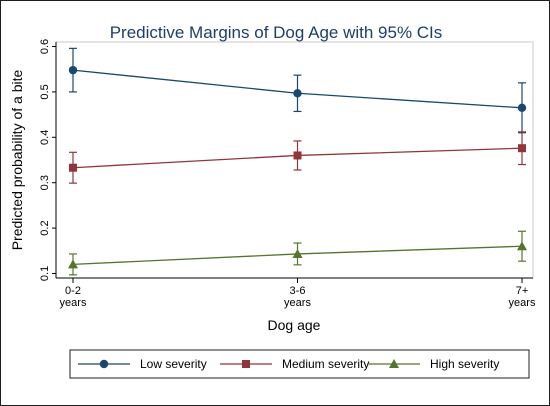 Image resolution: width=550 pixels, height=406 pixels. I want to click on y-tick-label: 0.5, so click(45, 91).